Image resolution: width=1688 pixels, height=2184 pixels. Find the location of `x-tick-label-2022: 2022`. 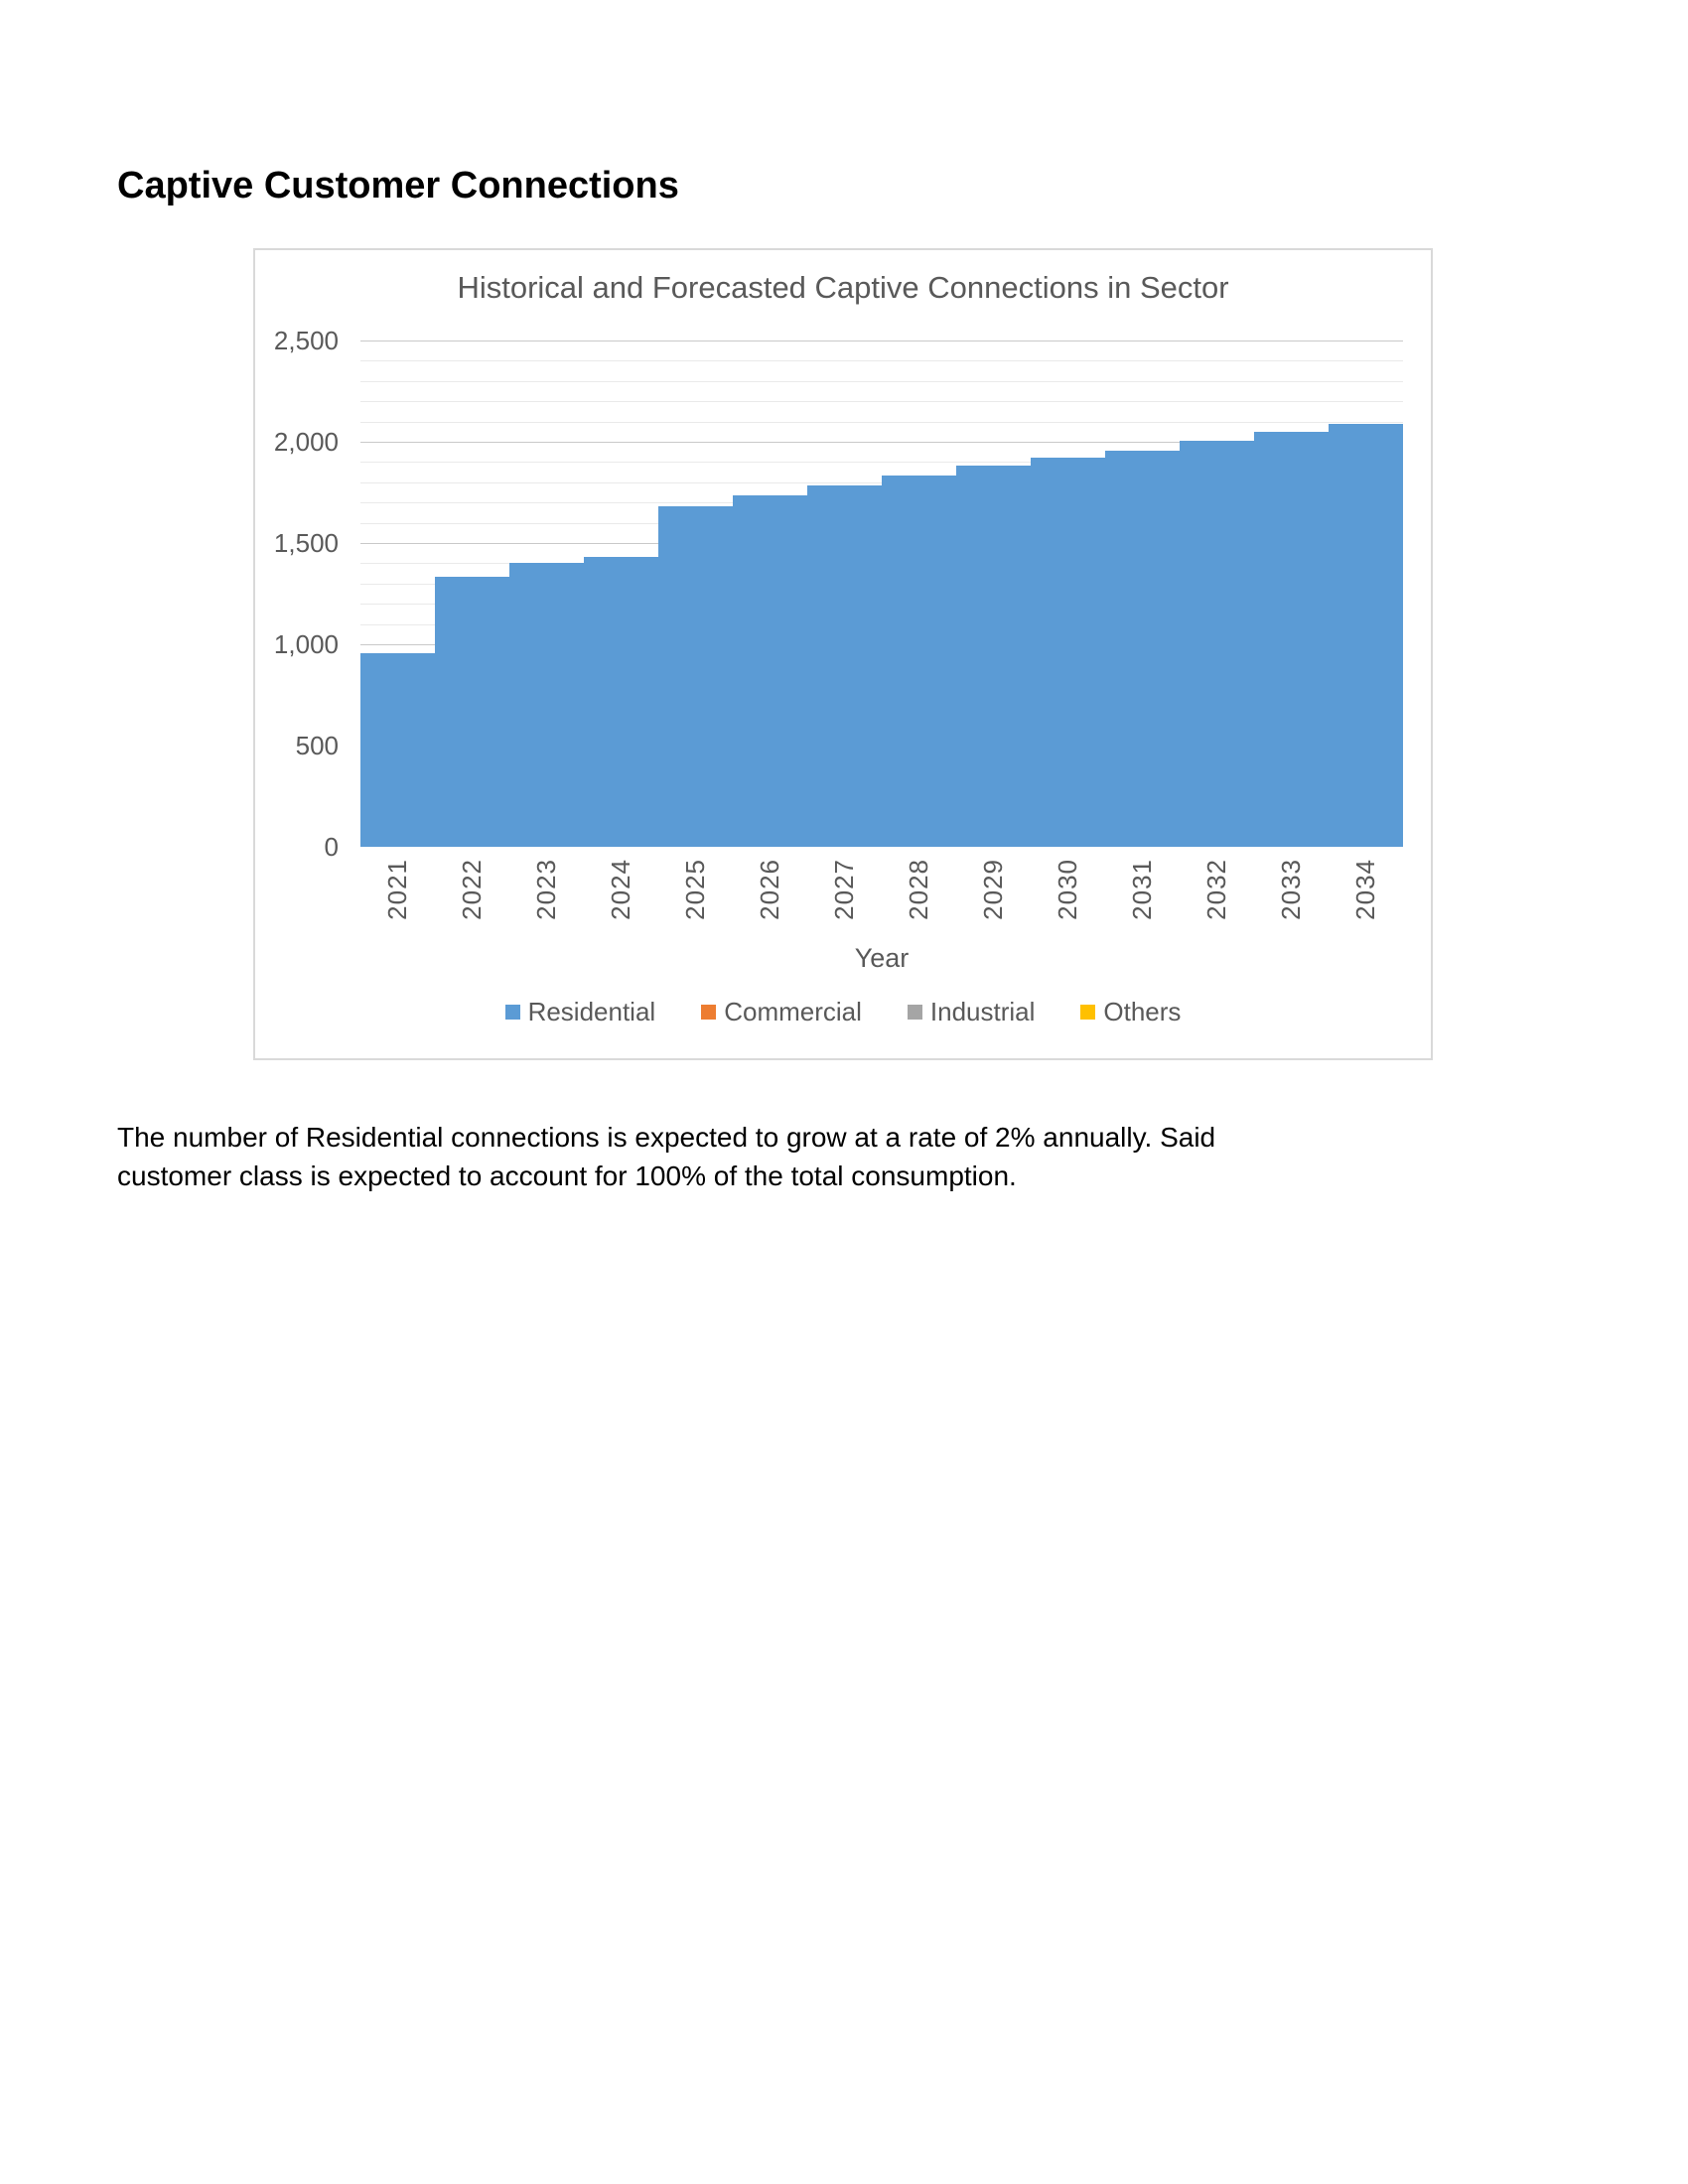

x-tick-label-2022: 2022 is located at coordinates (472, 889).